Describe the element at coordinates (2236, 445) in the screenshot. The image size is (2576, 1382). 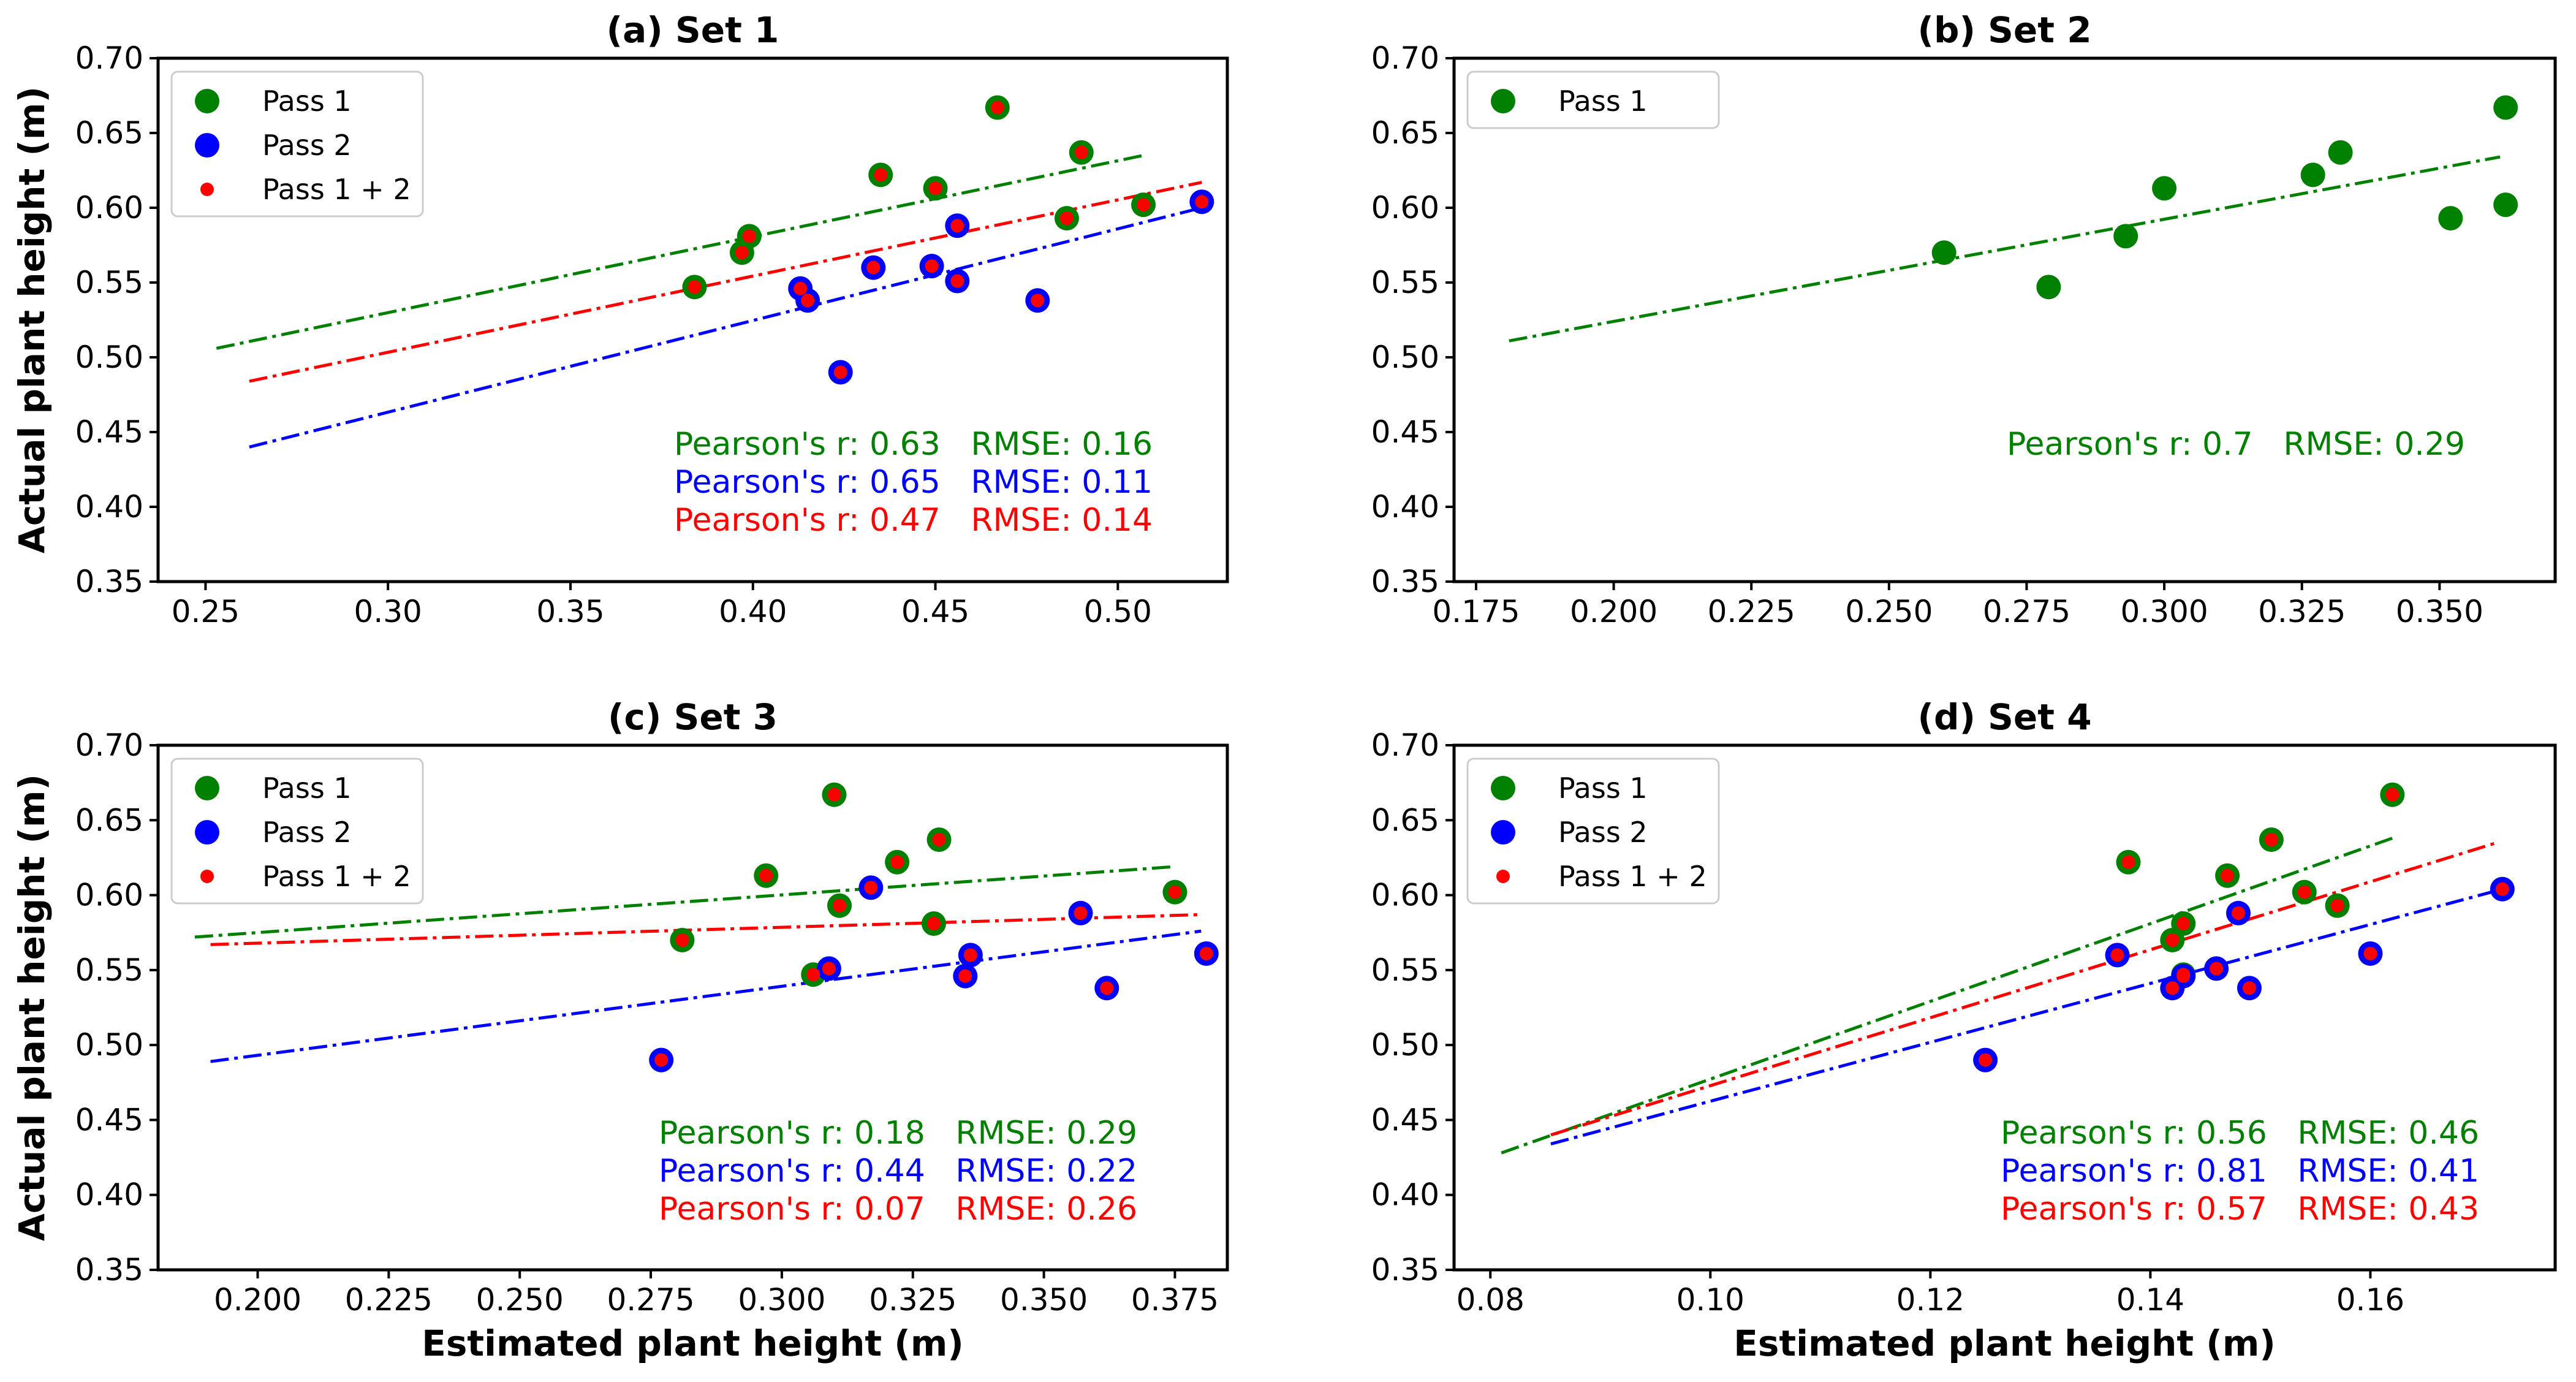
I see `stats-annotation: Pearson's r: 0.7 RMSE: 0.29` at that location.